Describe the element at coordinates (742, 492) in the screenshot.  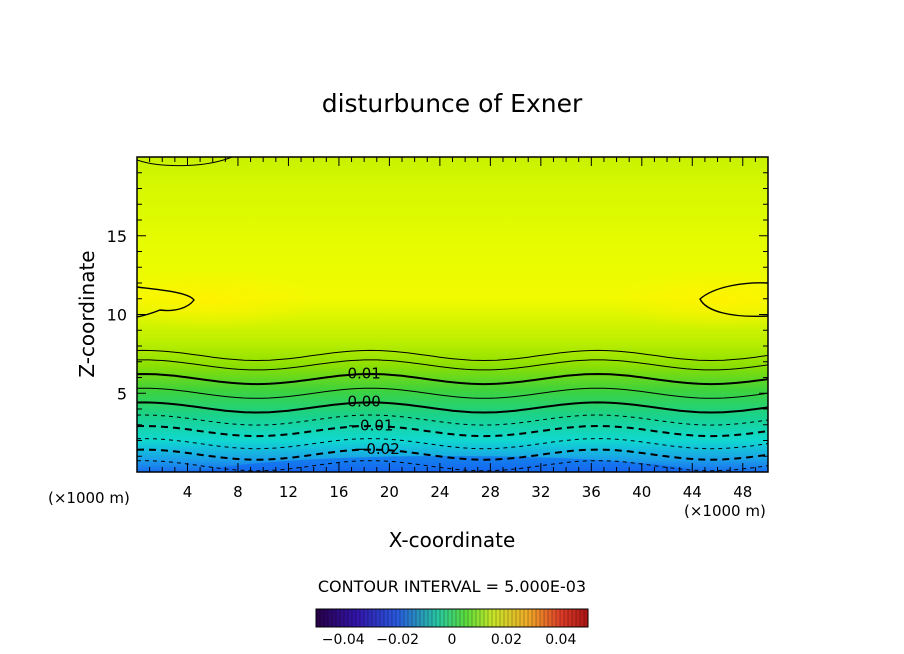
I see `x-tick-label: 48` at that location.